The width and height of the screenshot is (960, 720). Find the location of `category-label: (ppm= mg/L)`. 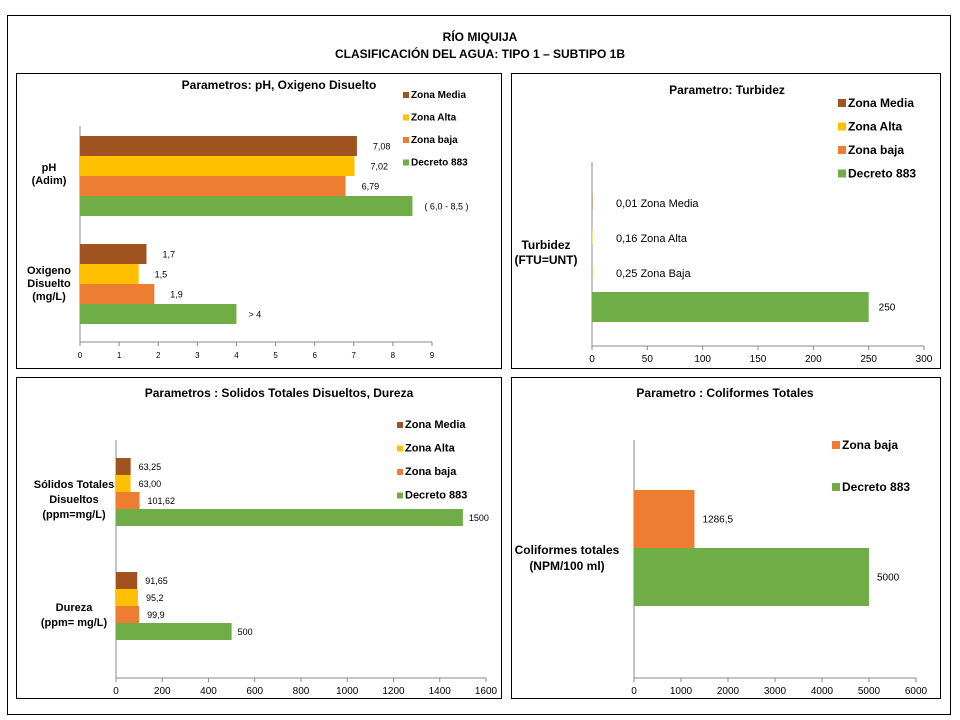

category-label: (ppm= mg/L) is located at coordinates (74, 623).